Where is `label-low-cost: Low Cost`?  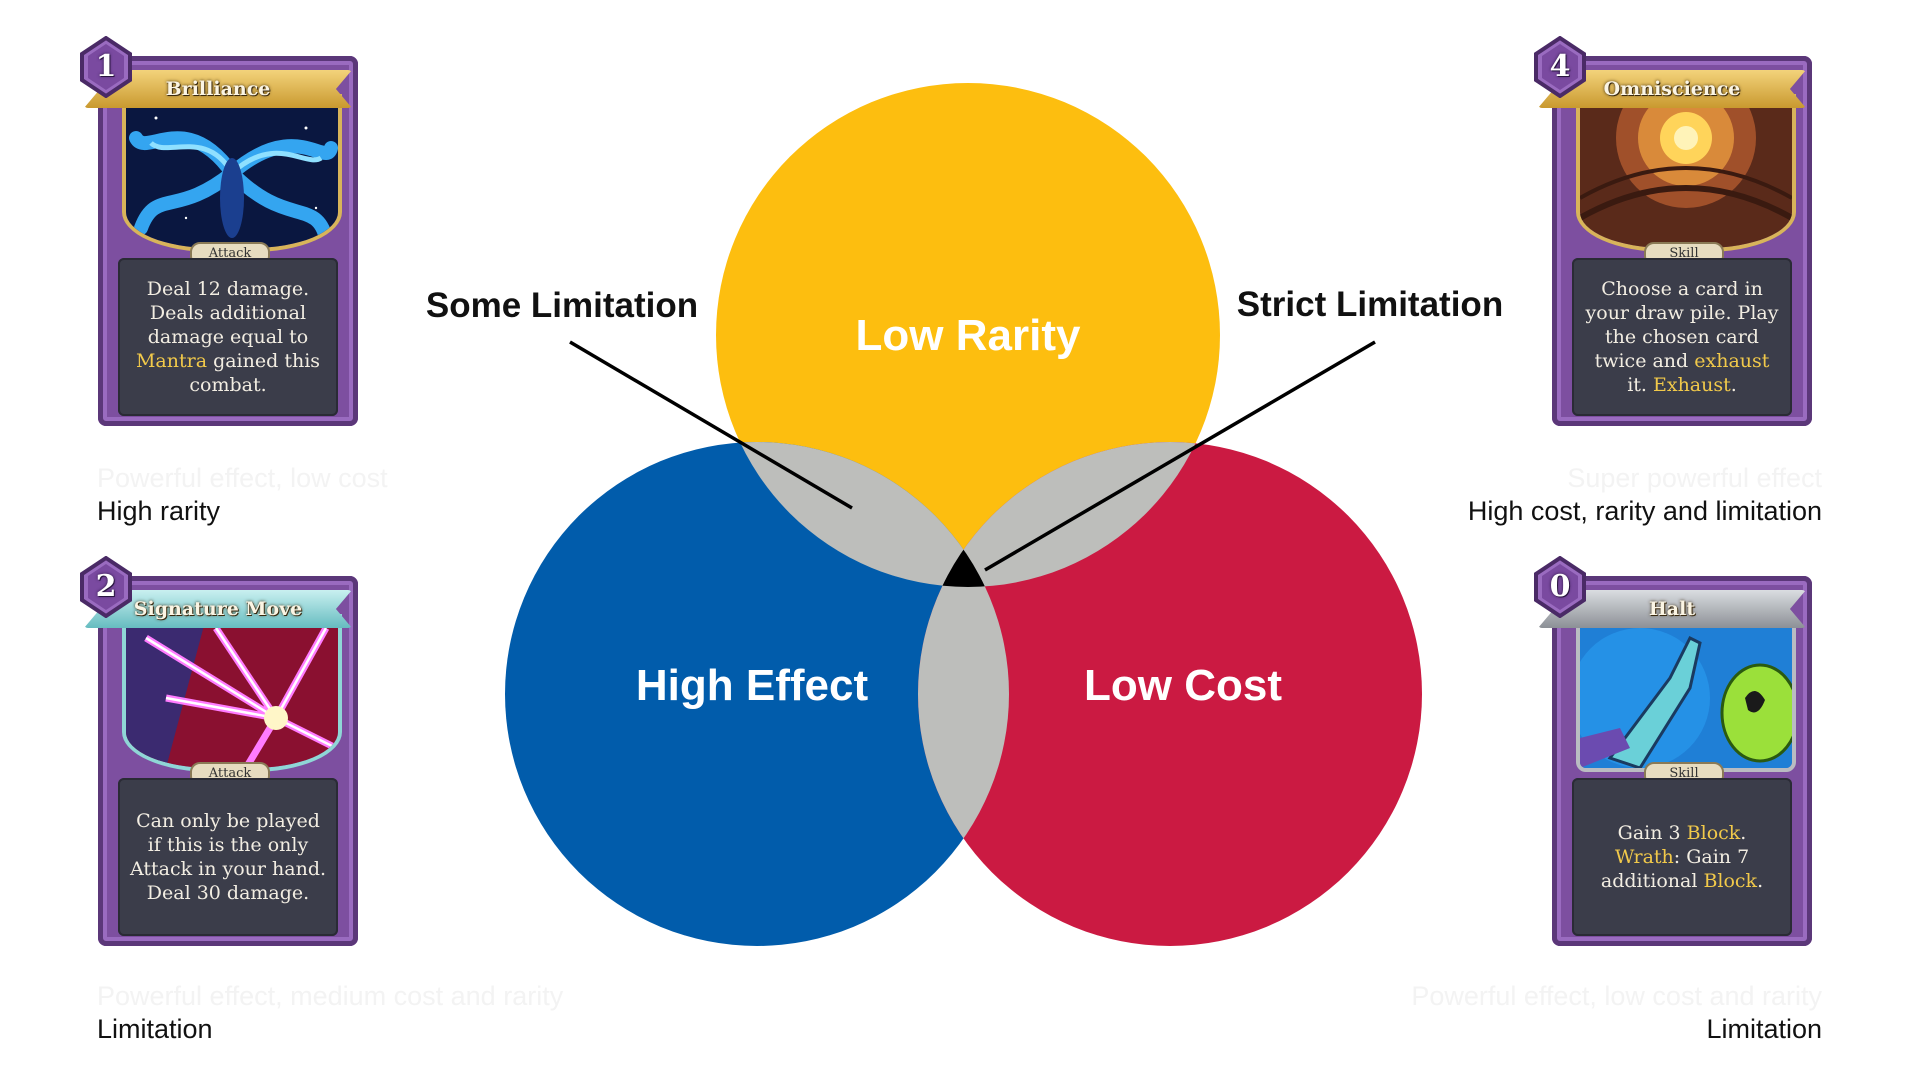 label-low-cost: Low Cost is located at coordinates (1183, 685).